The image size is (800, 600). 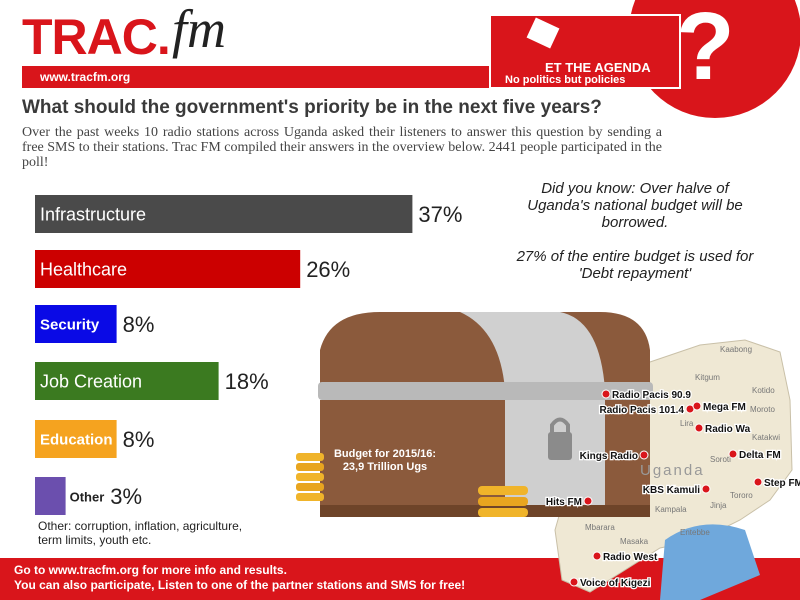 What do you see at coordinates (741, 495) in the screenshot?
I see `place-label: Tororo` at bounding box center [741, 495].